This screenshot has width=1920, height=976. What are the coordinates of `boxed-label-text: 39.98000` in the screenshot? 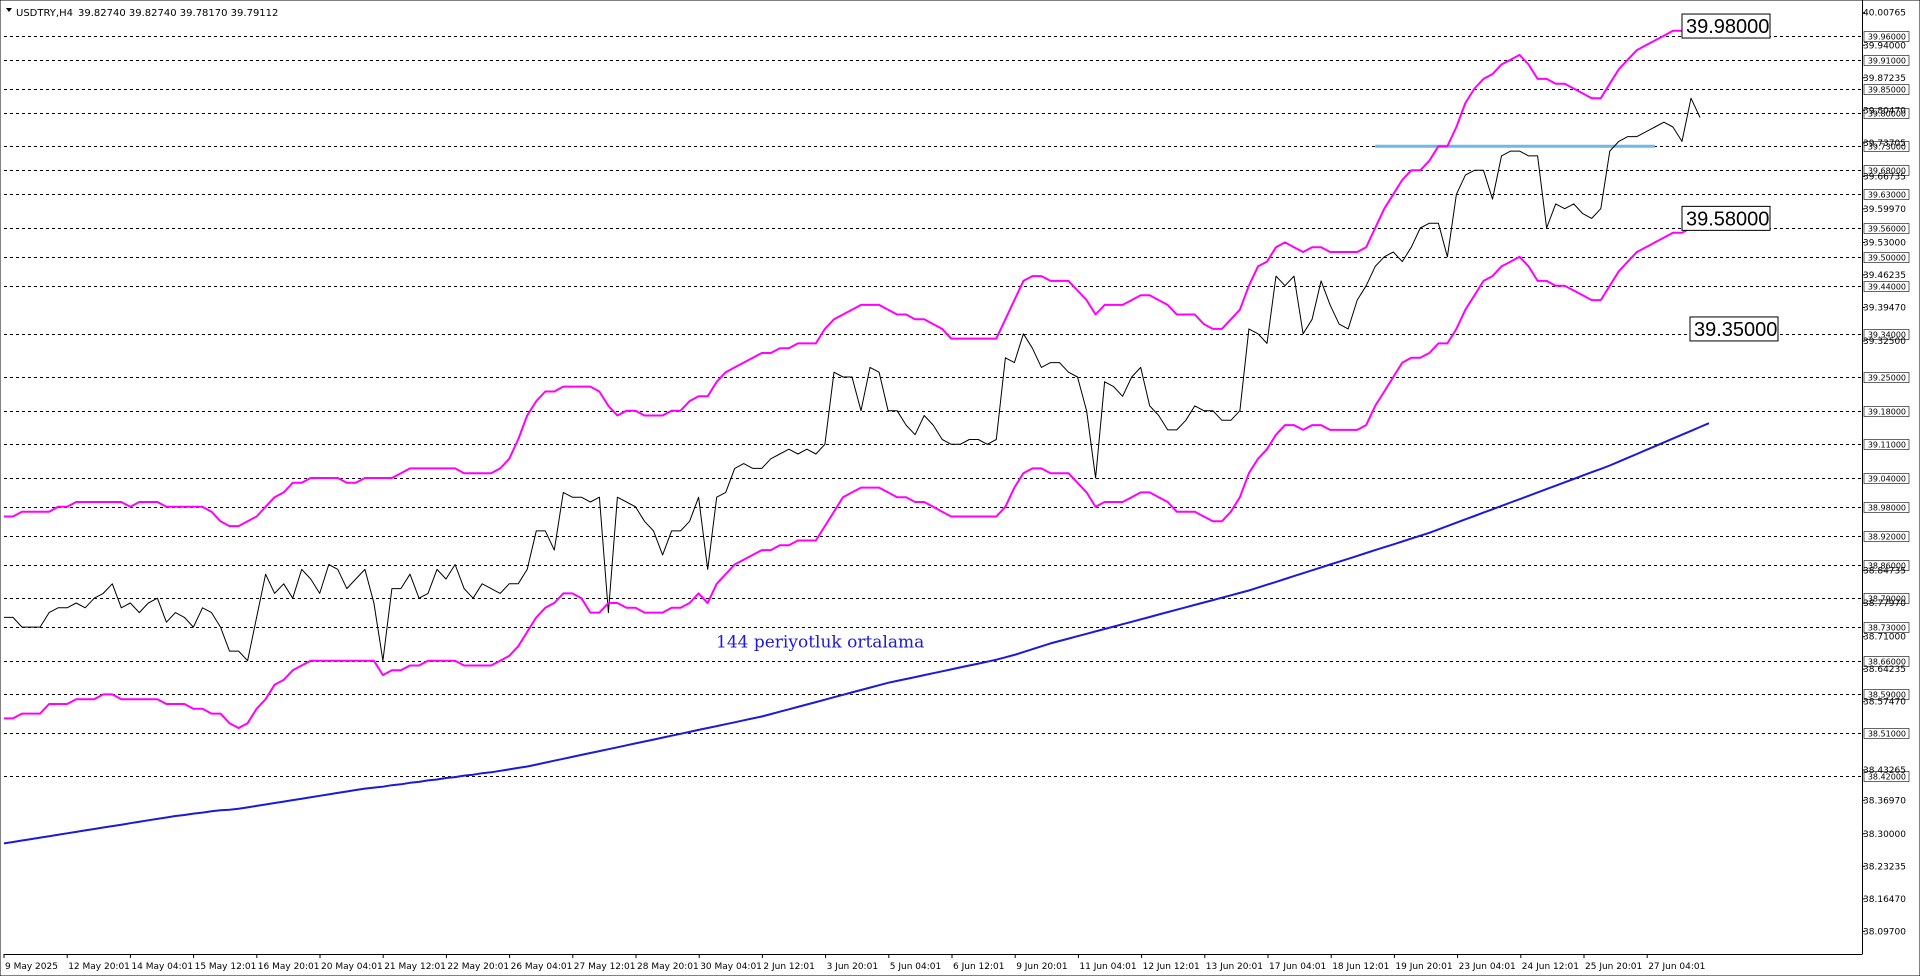 It's located at (1727, 27).